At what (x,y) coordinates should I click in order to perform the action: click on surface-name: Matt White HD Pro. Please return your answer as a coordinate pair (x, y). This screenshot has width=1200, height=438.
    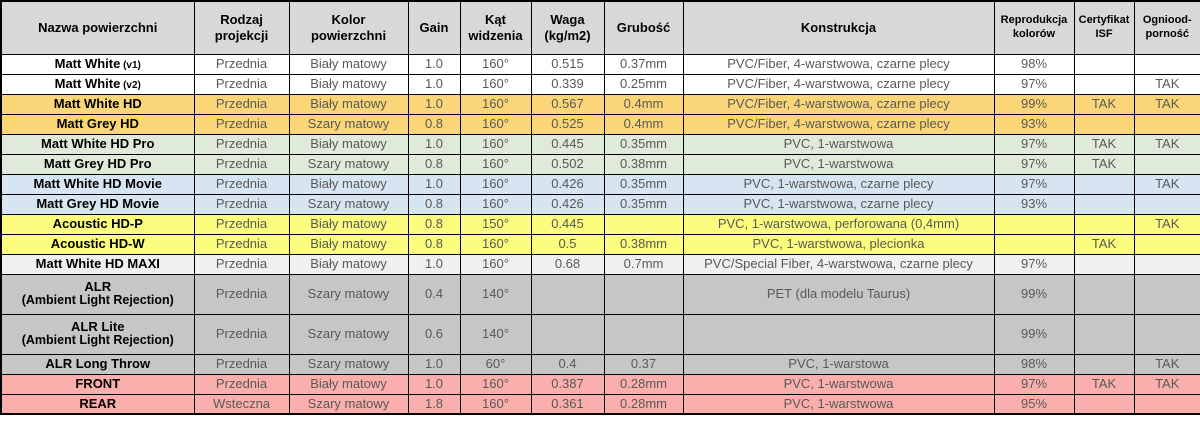
    Looking at the image, I should click on (98, 143).